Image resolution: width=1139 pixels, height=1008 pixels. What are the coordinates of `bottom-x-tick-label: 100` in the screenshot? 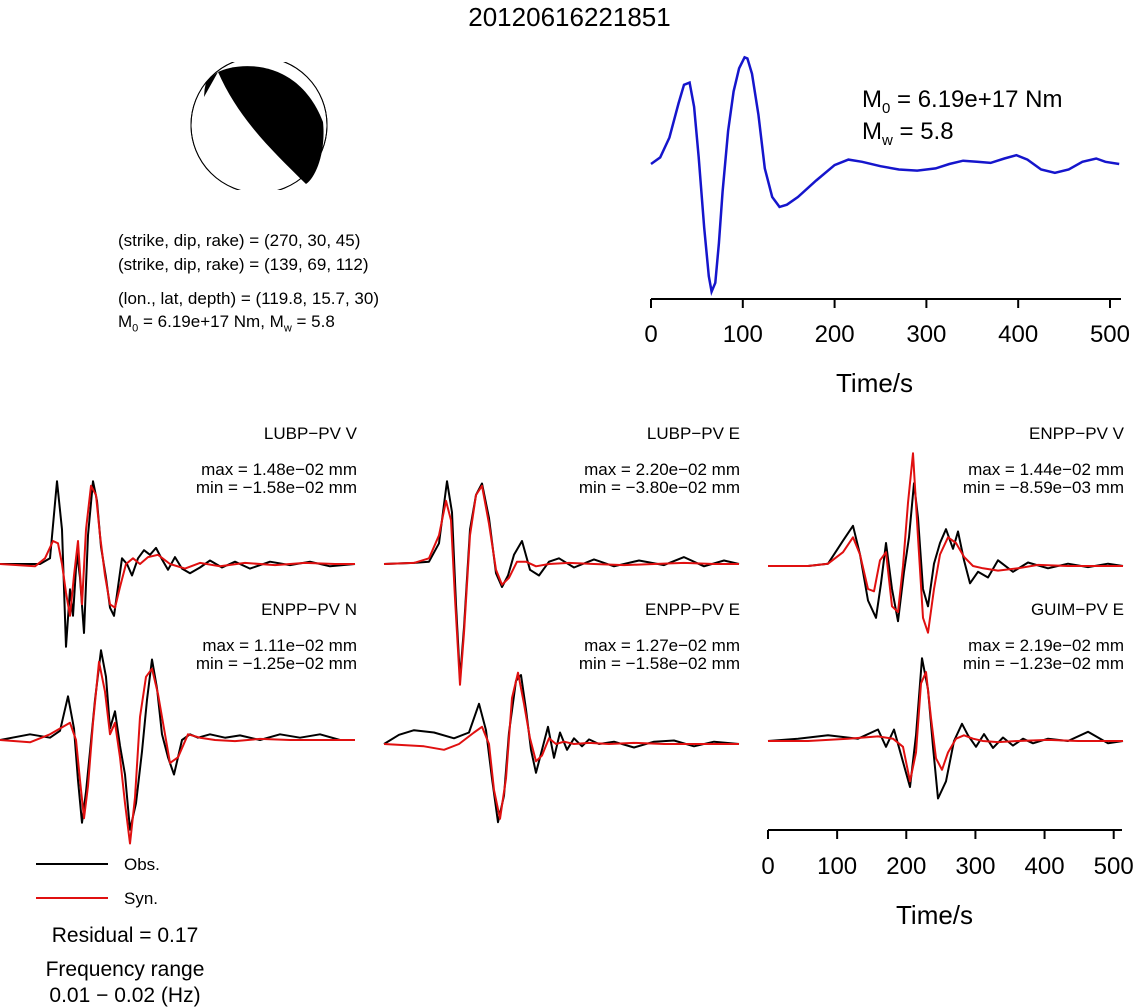 It's located at (837, 866).